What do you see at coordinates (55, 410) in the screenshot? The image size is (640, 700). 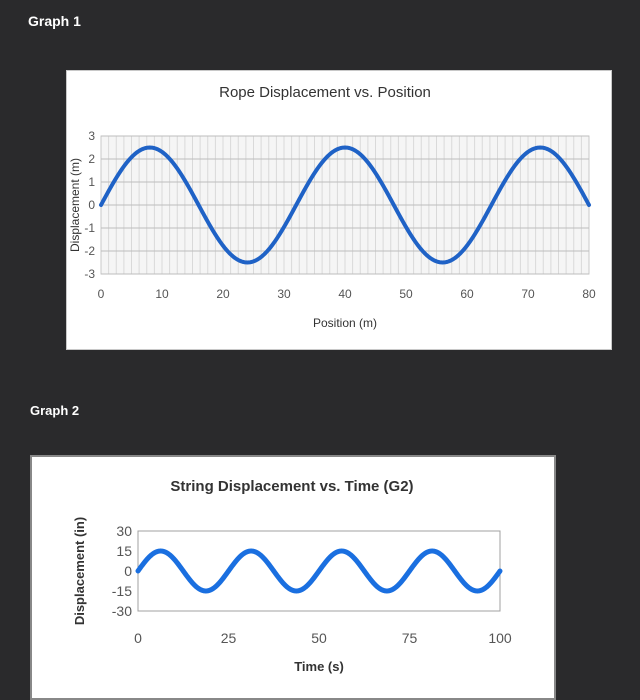 I see `graph-2-label: Graph 2` at bounding box center [55, 410].